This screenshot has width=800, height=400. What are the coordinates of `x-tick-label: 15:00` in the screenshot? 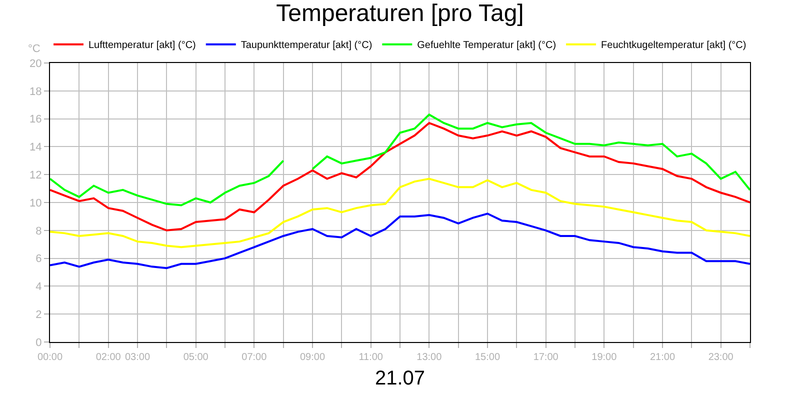 It's located at (487, 357).